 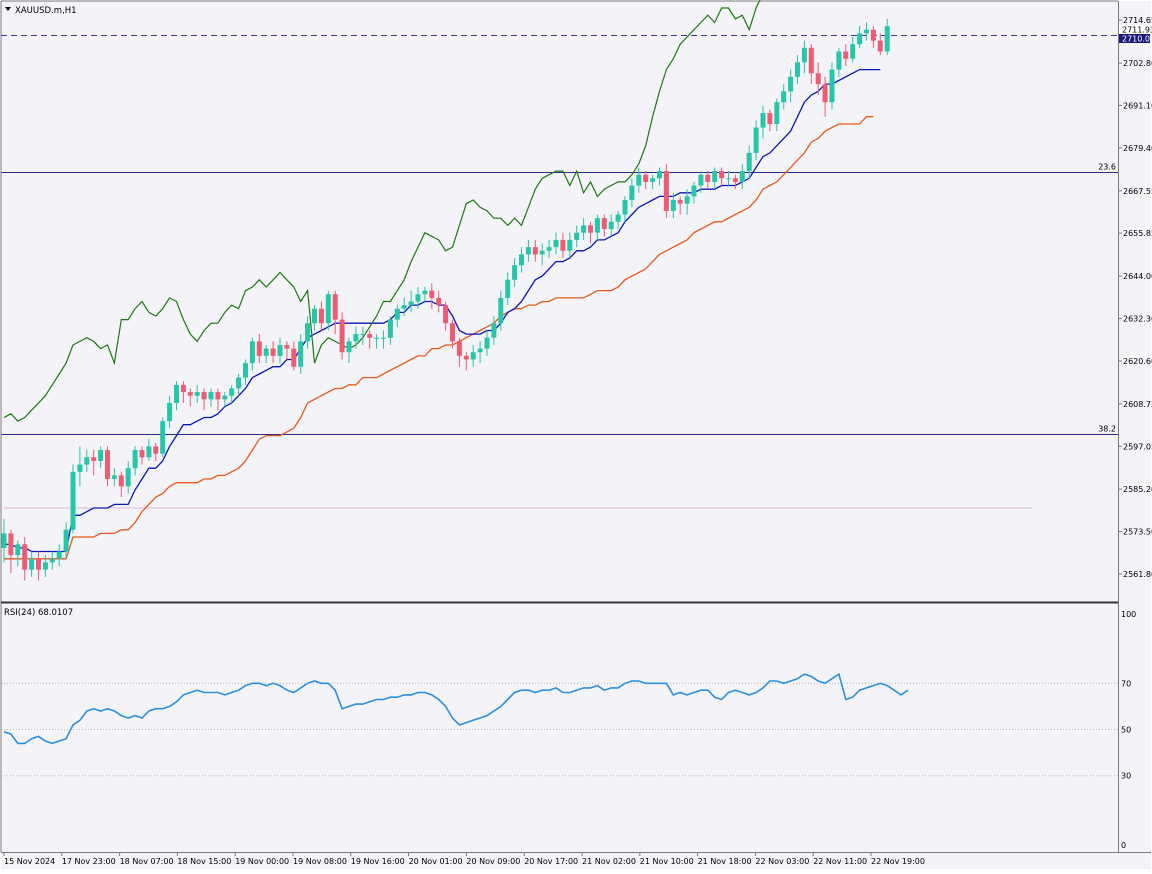 I want to click on price-tick-label: 2667.55, so click(x=1137, y=191).